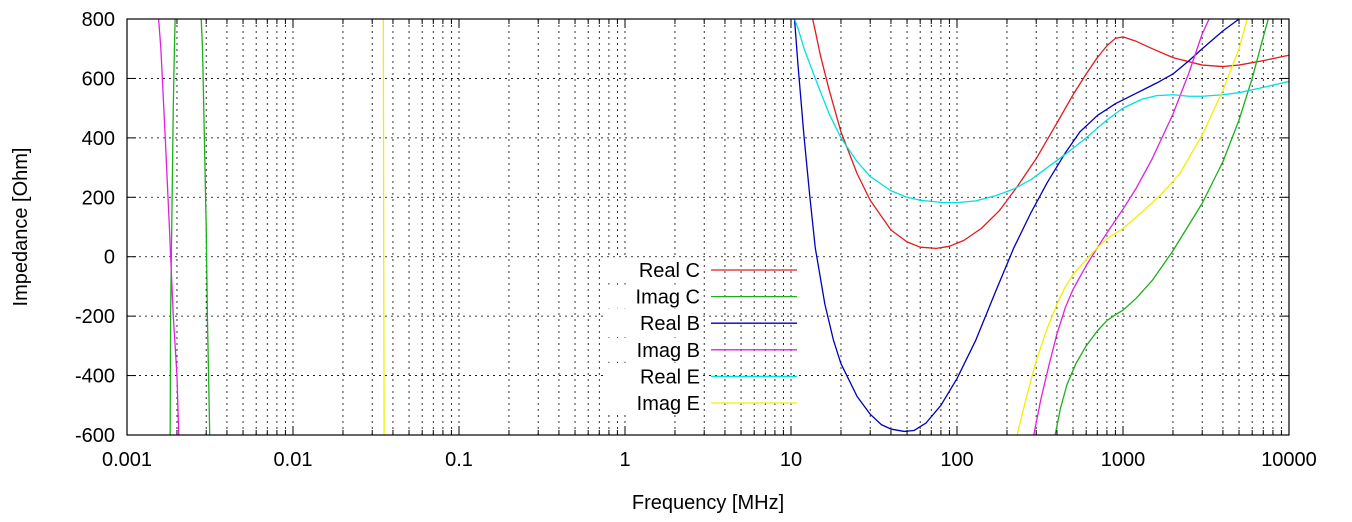 The width and height of the screenshot is (1352, 522). Describe the element at coordinates (95, 377) in the screenshot. I see `y-tick-label: -400` at that location.